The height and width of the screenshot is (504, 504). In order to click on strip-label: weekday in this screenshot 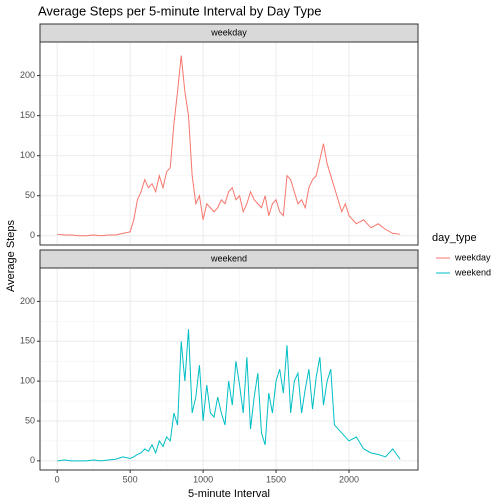, I will do `click(228, 32)`.